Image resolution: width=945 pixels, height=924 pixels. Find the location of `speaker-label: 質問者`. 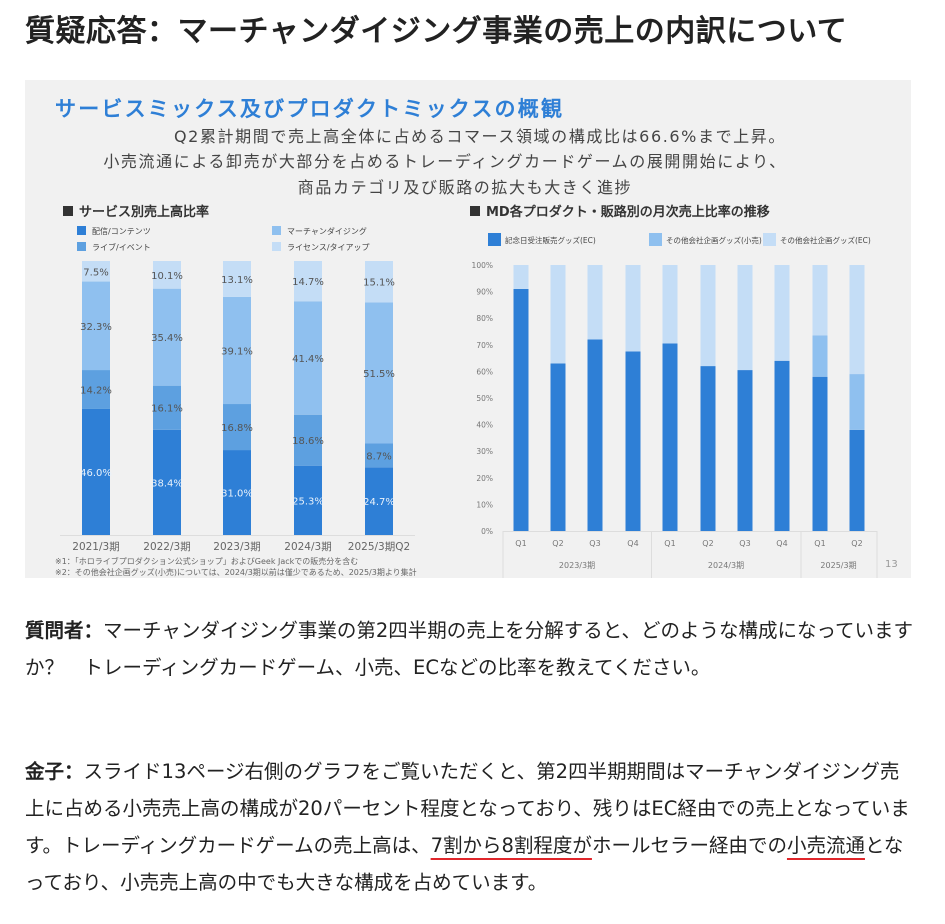

speaker-label: 質問者 is located at coordinates (54, 630).